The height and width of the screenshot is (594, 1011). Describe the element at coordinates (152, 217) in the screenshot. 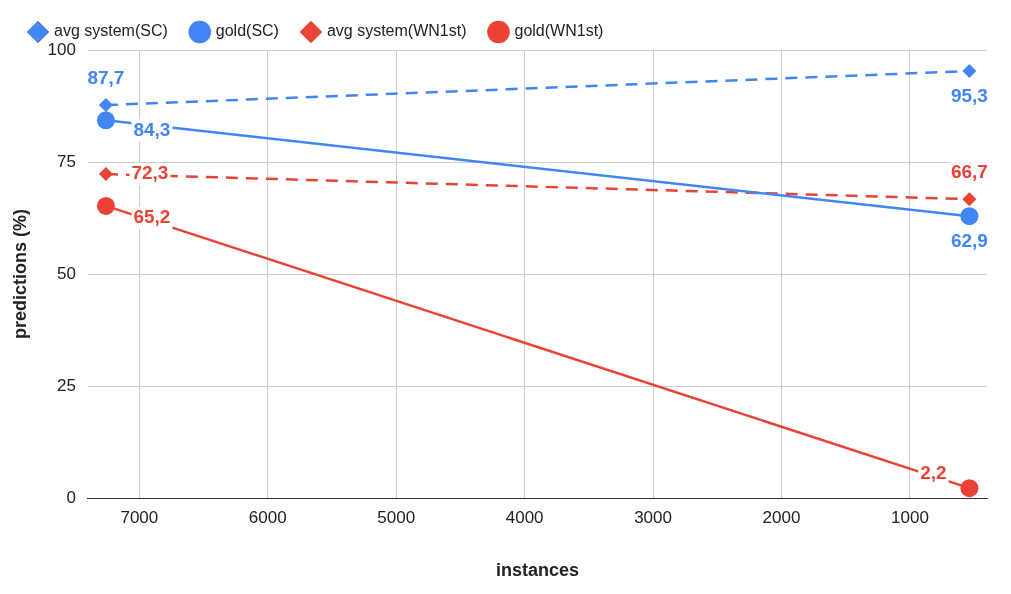

I see `data-label: 65,2` at that location.